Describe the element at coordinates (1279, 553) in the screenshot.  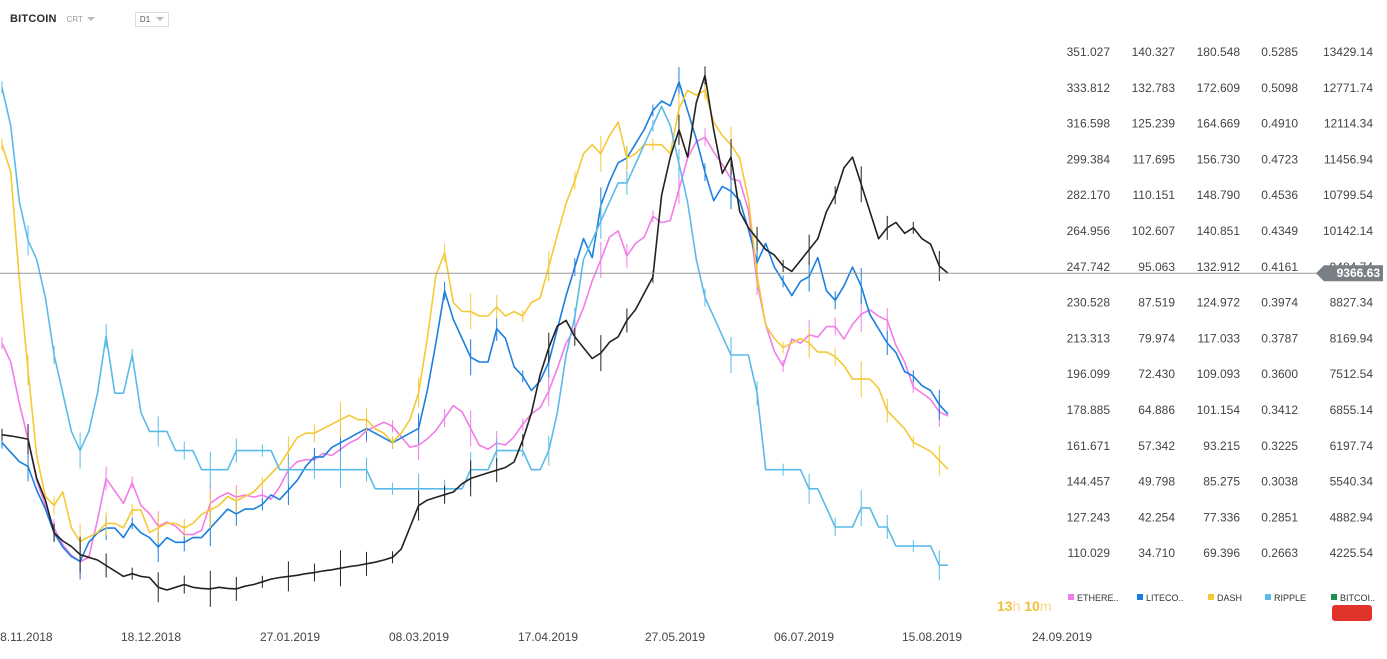
I see `y-axis-tick-label: 0.2663` at that location.